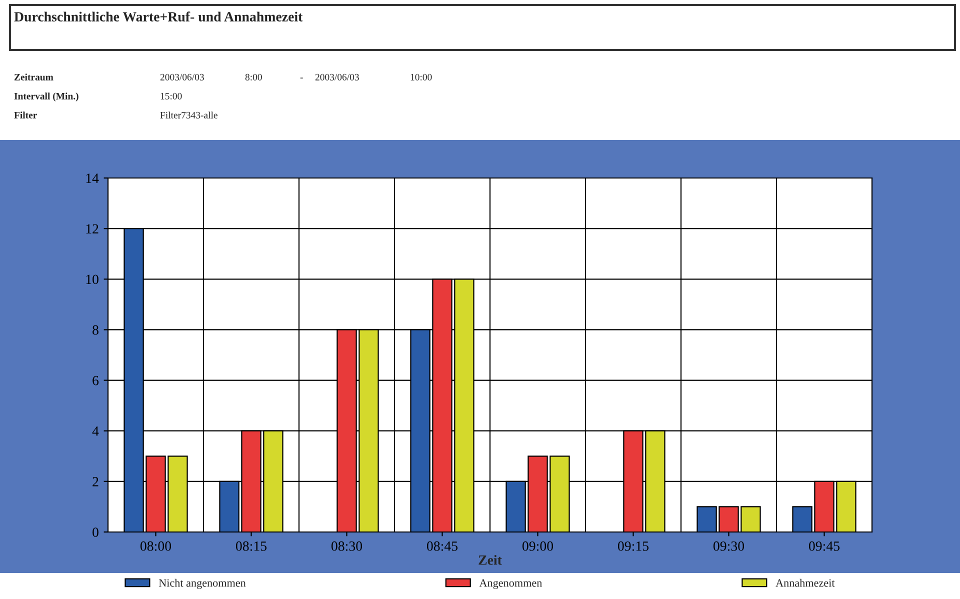  I want to click on text: 10:00, so click(421, 77).